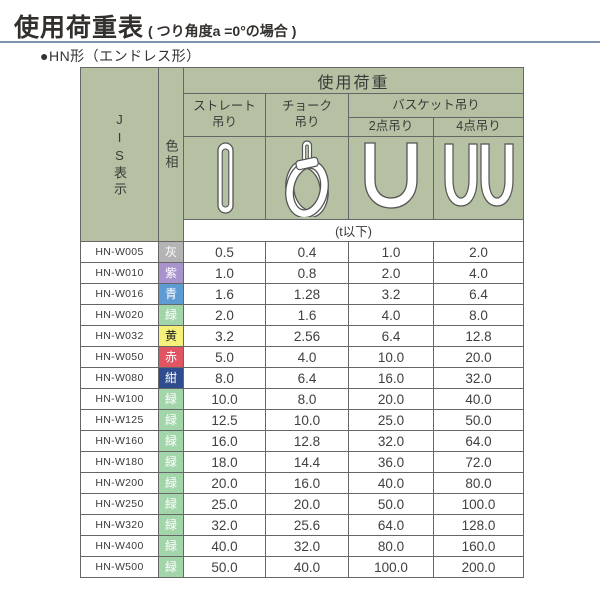  I want to click on basket-2point-load-cell: 50.0, so click(391, 504).